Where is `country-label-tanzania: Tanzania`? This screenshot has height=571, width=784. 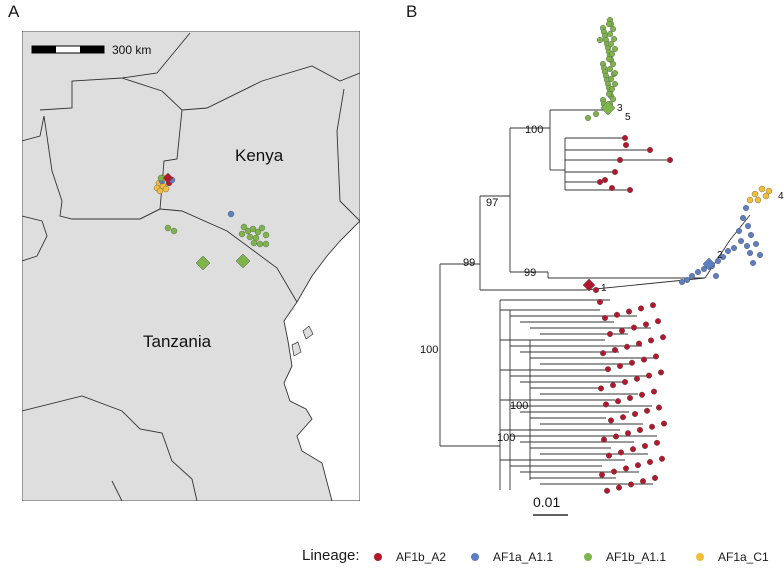 country-label-tanzania: Tanzania is located at coordinates (177, 341).